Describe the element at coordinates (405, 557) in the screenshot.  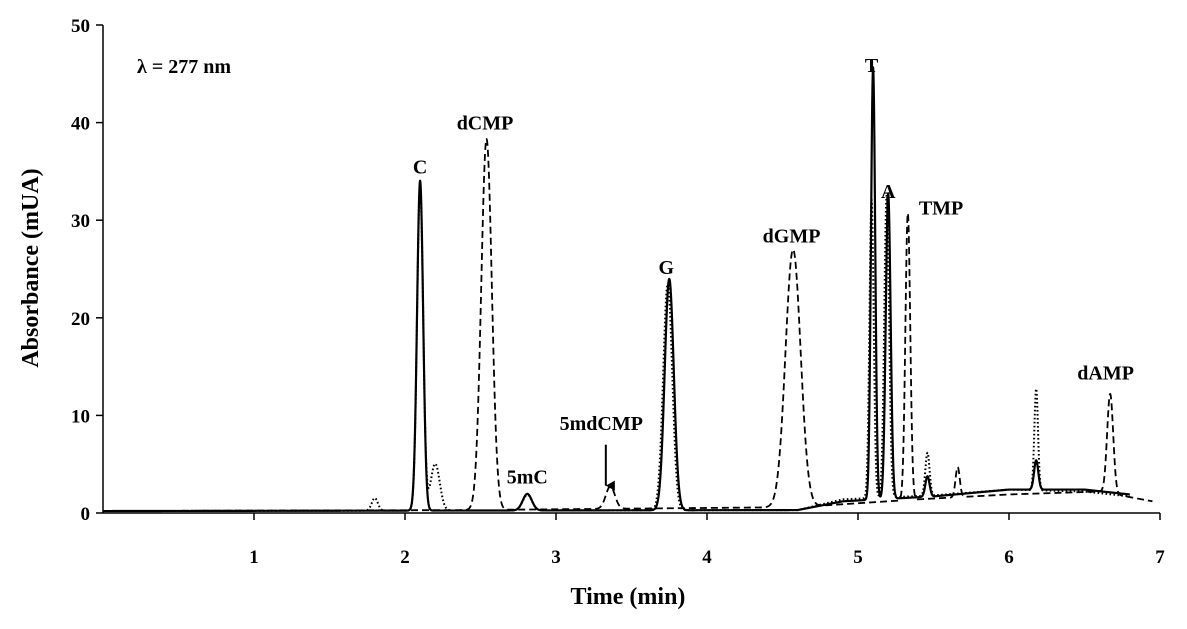
I see `x-tick-label: 2` at that location.